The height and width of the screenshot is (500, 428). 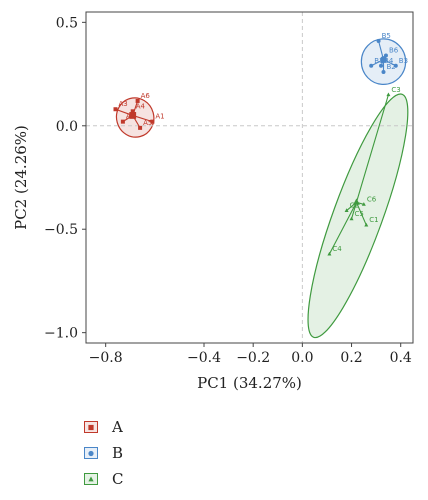 What do you see at coordinates (118, 453) in the screenshot?
I see `legend-label-b: B` at bounding box center [118, 453].